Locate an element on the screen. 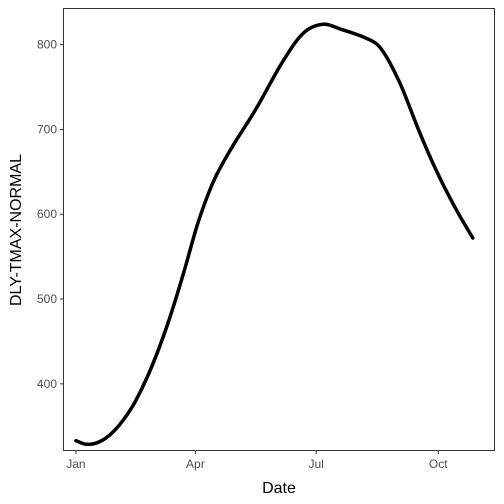 This screenshot has height=504, width=504. x-tick-label: Oct is located at coordinates (438, 464).